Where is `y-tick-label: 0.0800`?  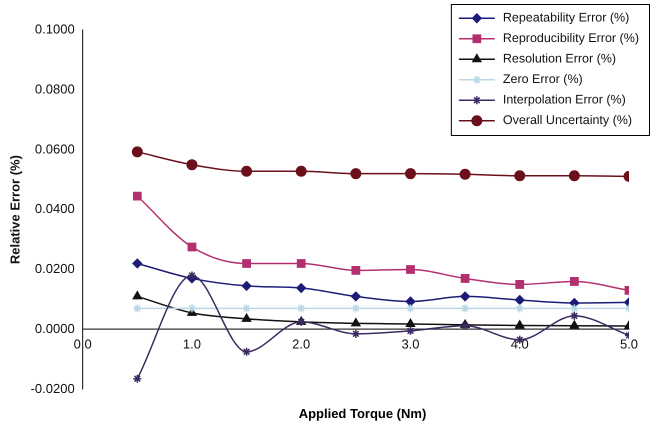 y-tick-label: 0.0800 is located at coordinates (54, 88).